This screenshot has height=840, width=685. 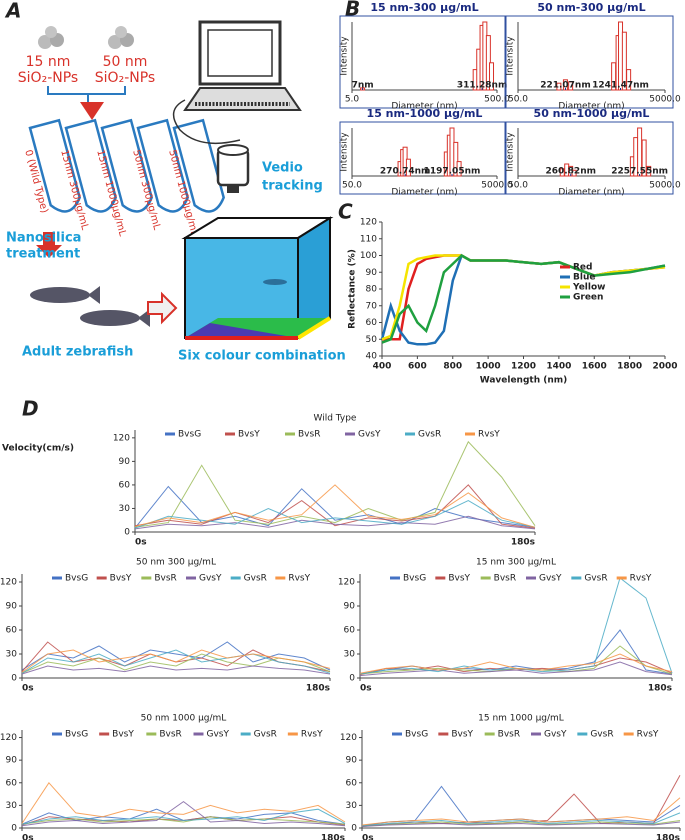 What do you see at coordinates (368, 256) in the screenshot?
I see `y-tick-label: 100` at bounding box center [368, 256].